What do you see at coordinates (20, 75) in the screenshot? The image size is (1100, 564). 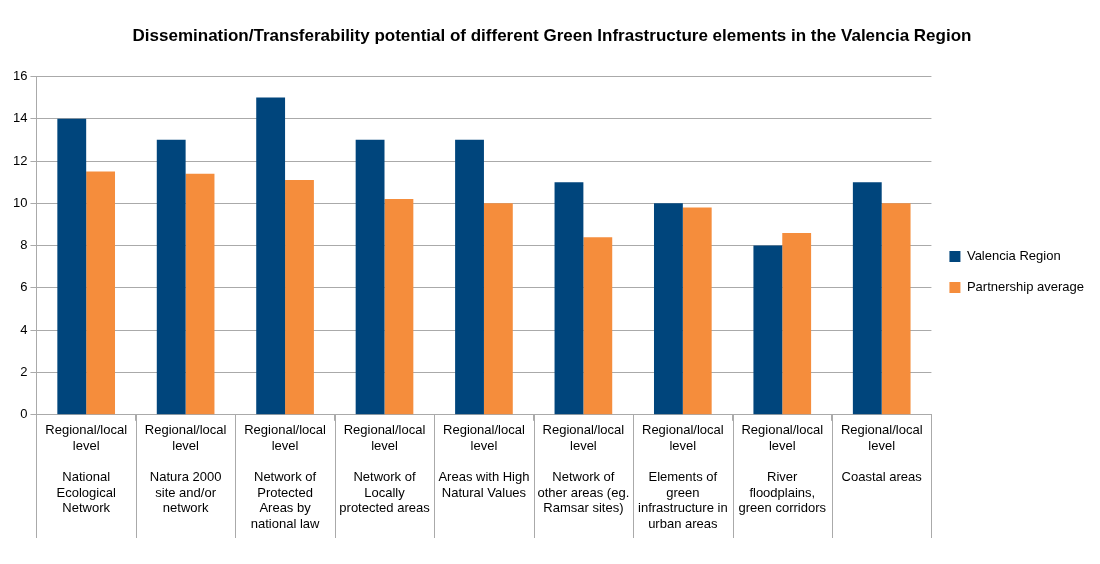 I see `y-tick-label: 16` at bounding box center [20, 75].